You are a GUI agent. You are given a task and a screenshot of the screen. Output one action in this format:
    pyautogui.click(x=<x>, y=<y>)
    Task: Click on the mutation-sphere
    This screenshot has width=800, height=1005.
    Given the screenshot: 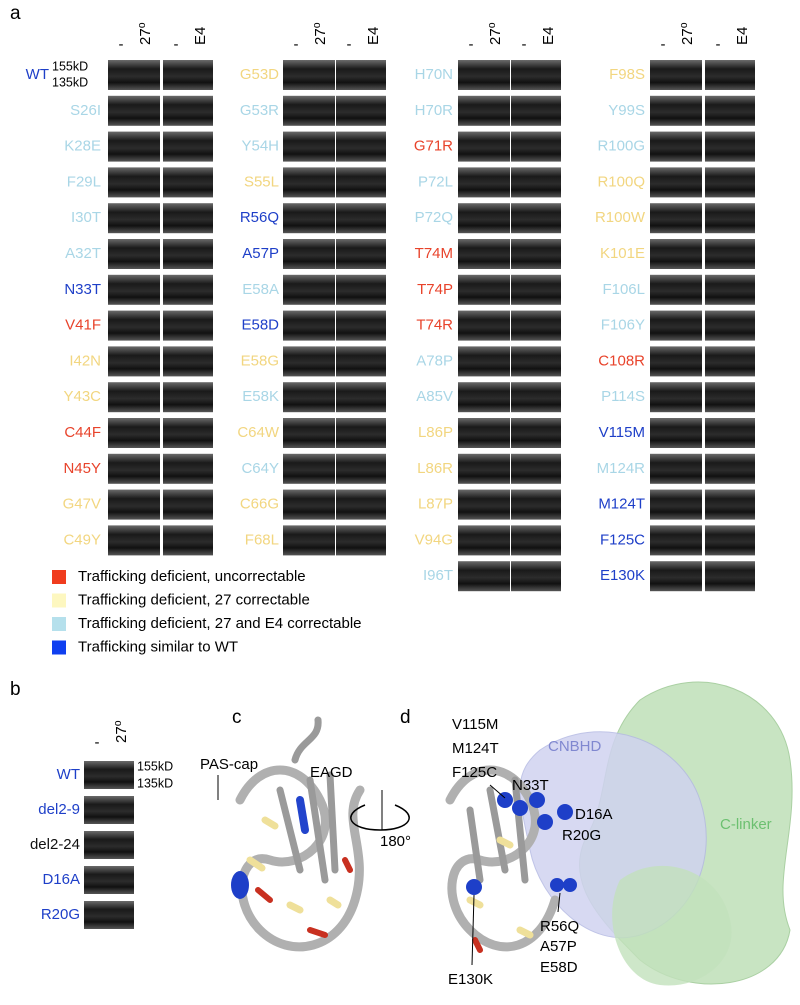 What is the action you would take?
    pyautogui.click(x=521, y=843)
    